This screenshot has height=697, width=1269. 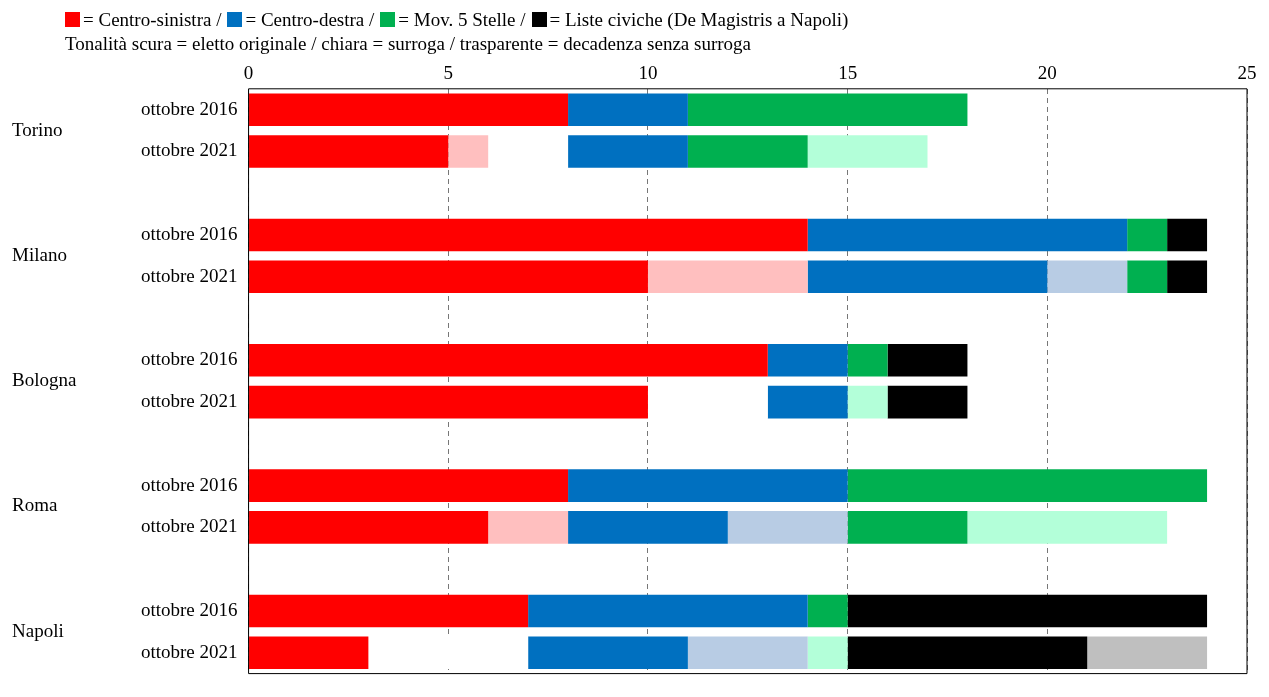 What do you see at coordinates (448, 73) in the screenshot?
I see `x-tick-label: 5` at bounding box center [448, 73].